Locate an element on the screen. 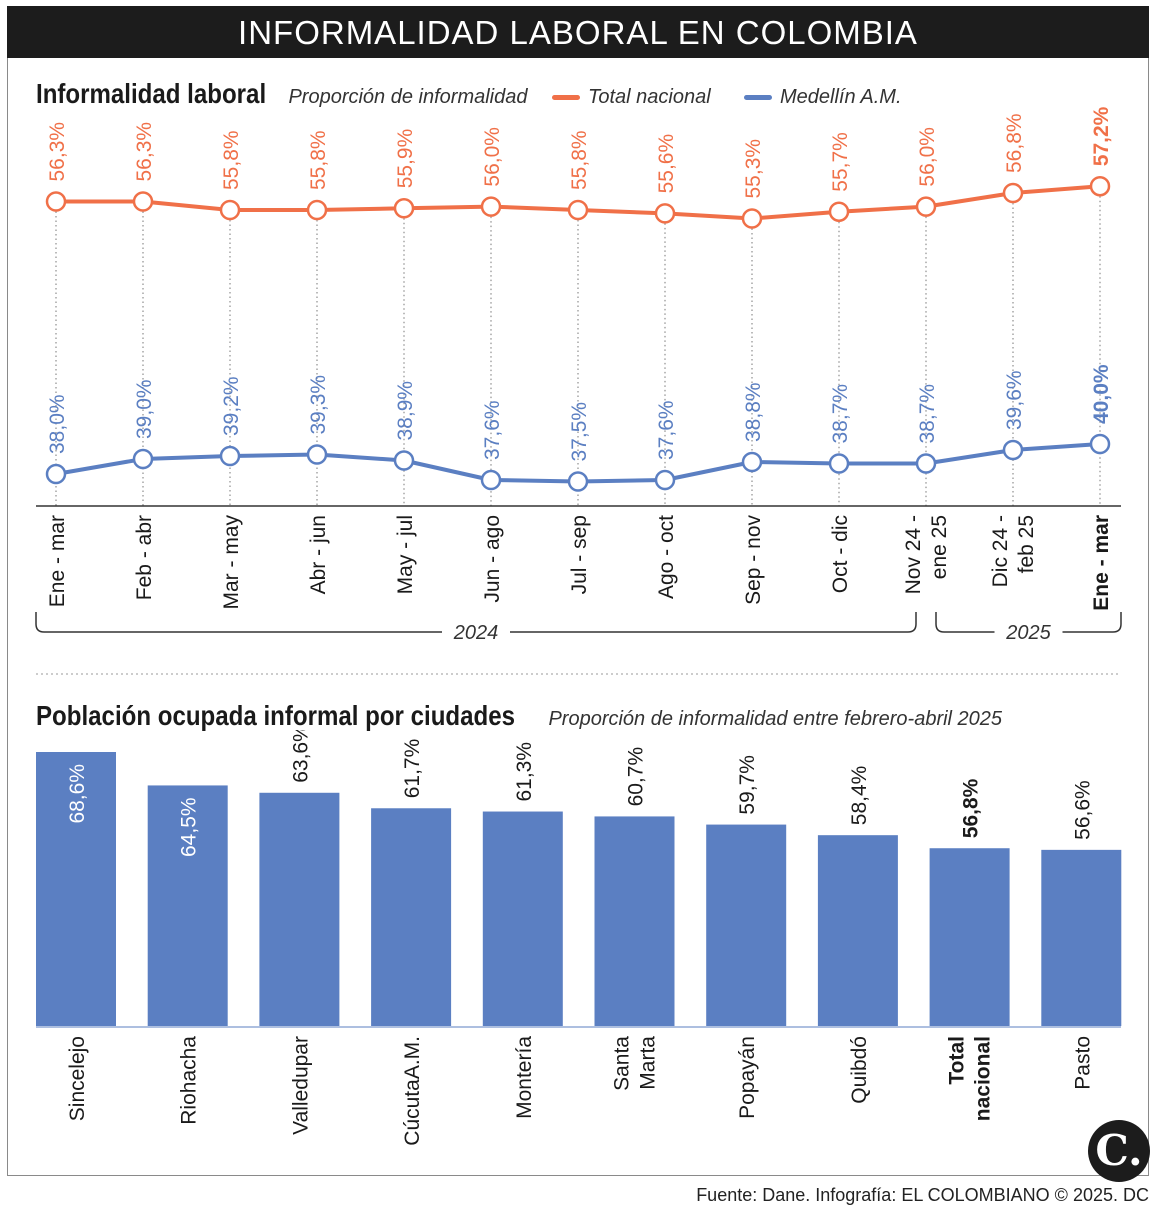  data-label: 56,8% is located at coordinates (1014, 143).